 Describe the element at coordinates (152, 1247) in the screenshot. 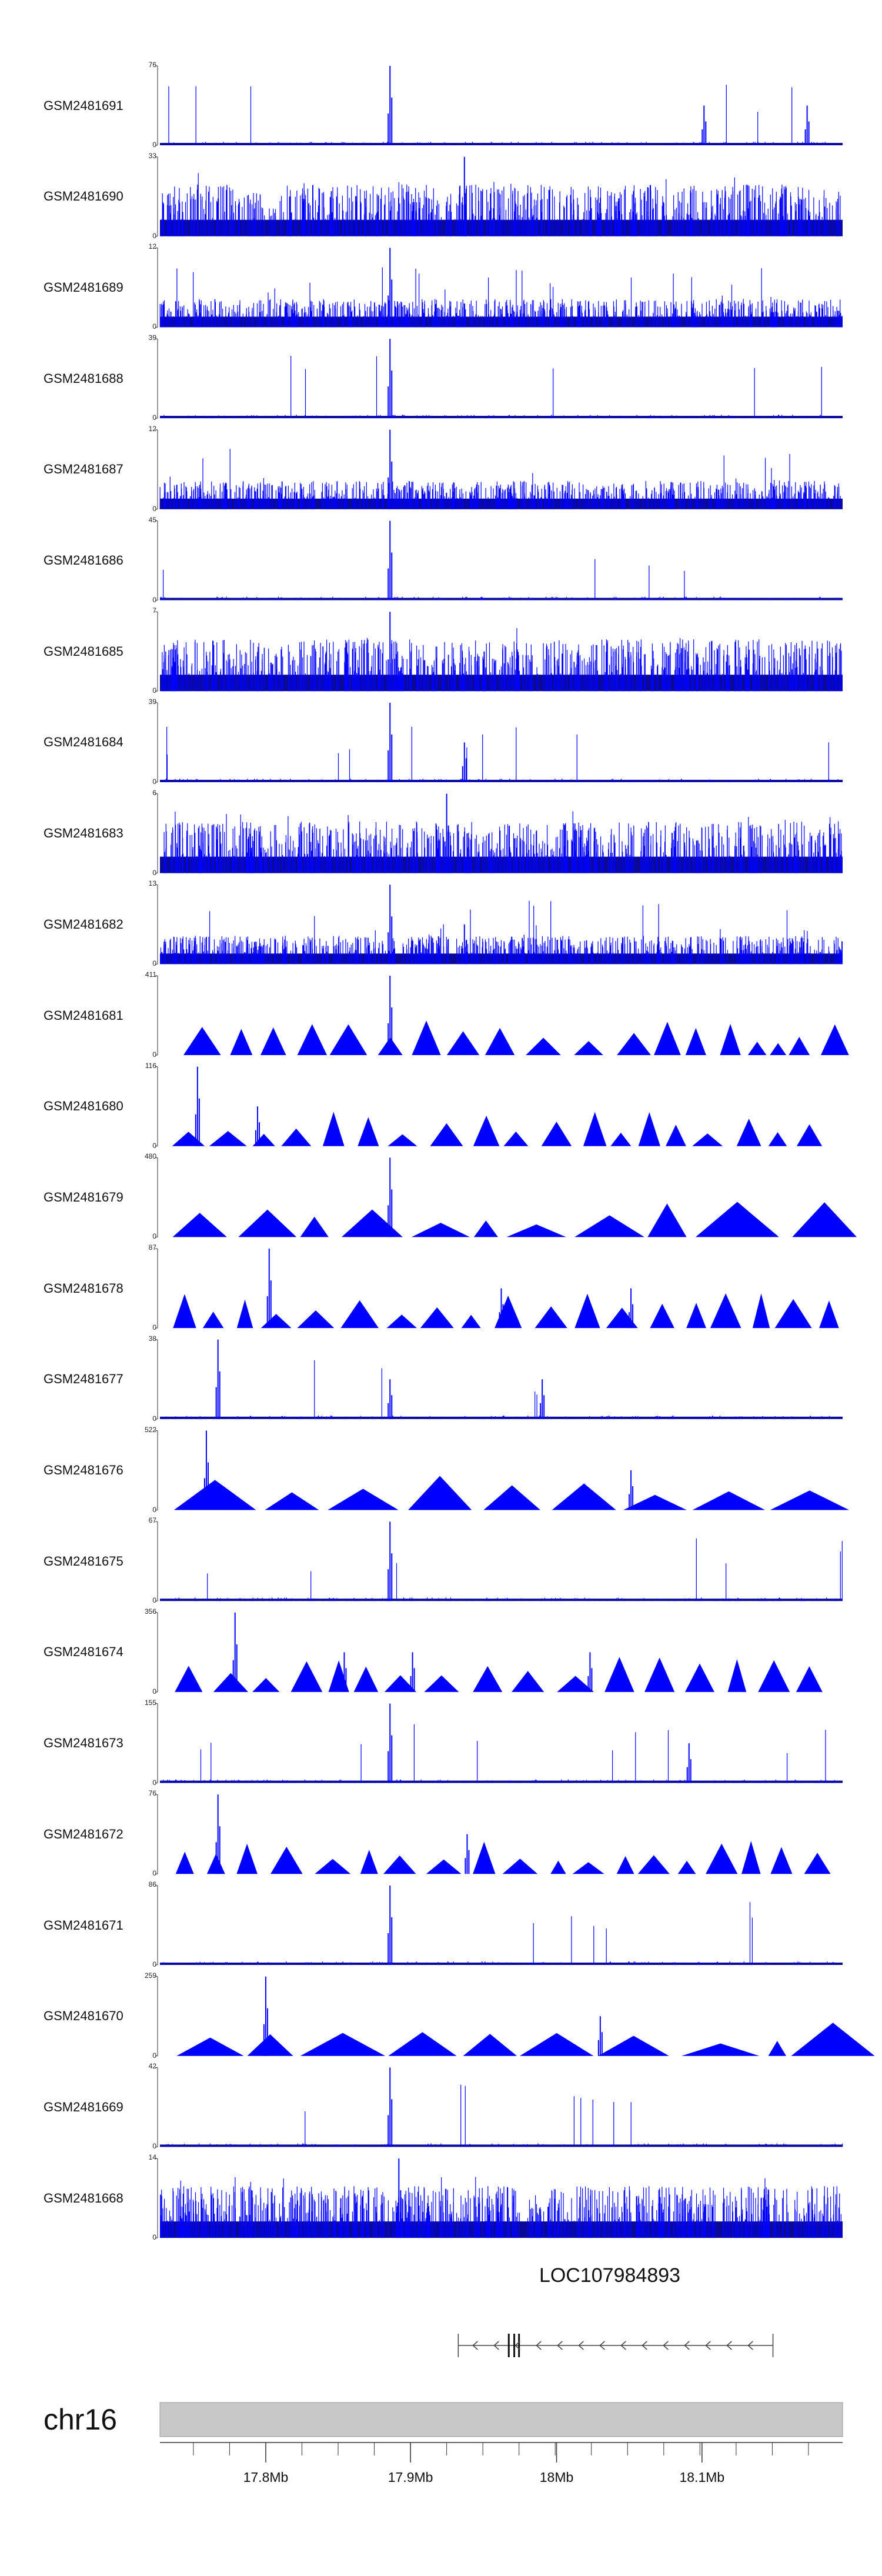

I see `y-axis-max: 87` at that location.